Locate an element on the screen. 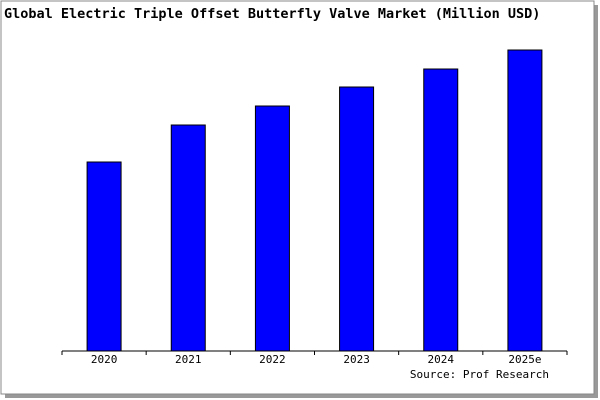 The width and height of the screenshot is (600, 400). x-tick-label: 2024 is located at coordinates (441, 359).